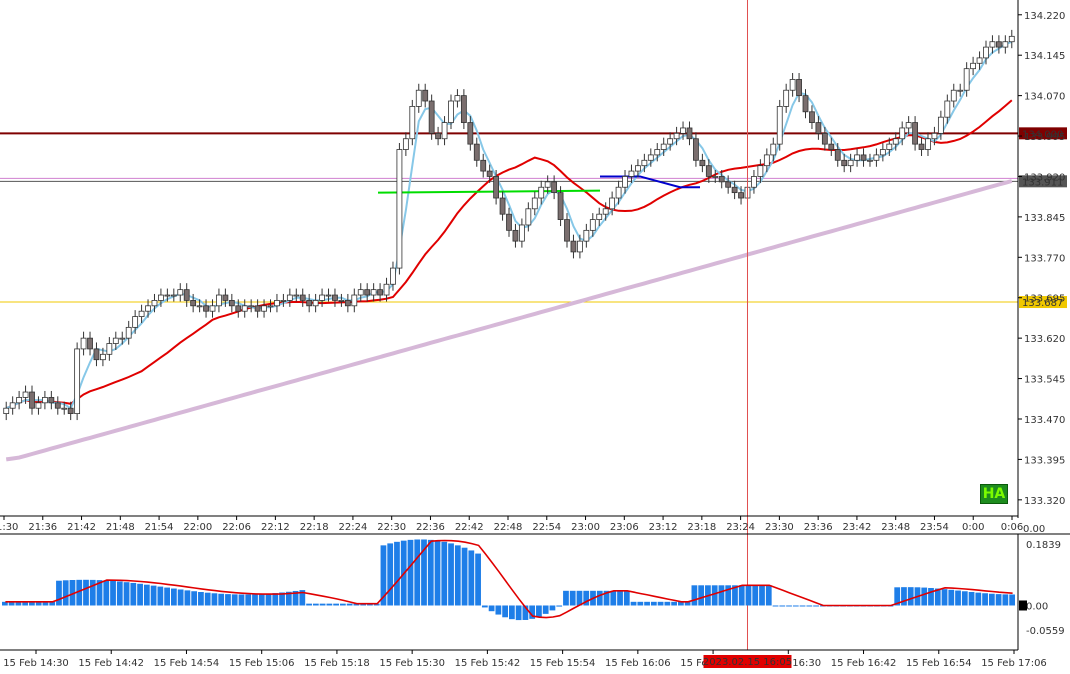  I want to click on time-tick-label: 21:48, so click(120, 527).